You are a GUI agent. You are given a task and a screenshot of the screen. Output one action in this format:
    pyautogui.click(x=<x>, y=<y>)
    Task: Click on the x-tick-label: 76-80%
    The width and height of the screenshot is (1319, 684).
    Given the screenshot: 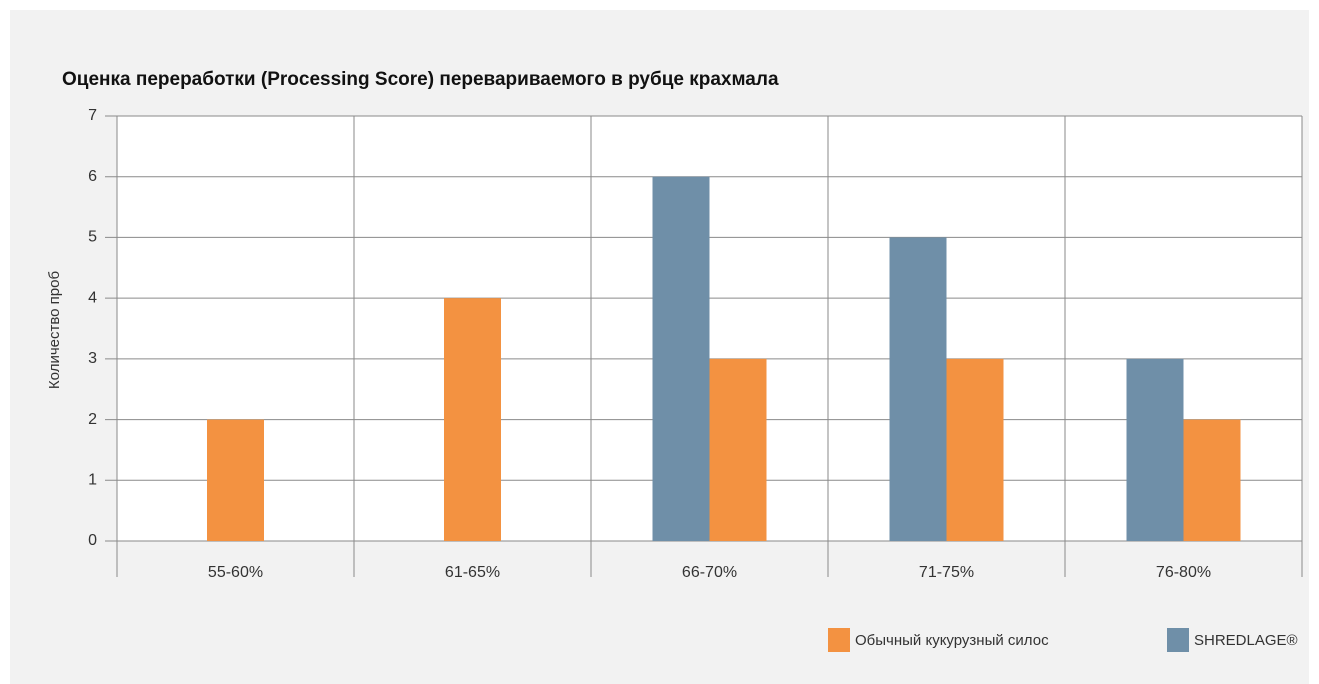 What is the action you would take?
    pyautogui.click(x=1183, y=572)
    